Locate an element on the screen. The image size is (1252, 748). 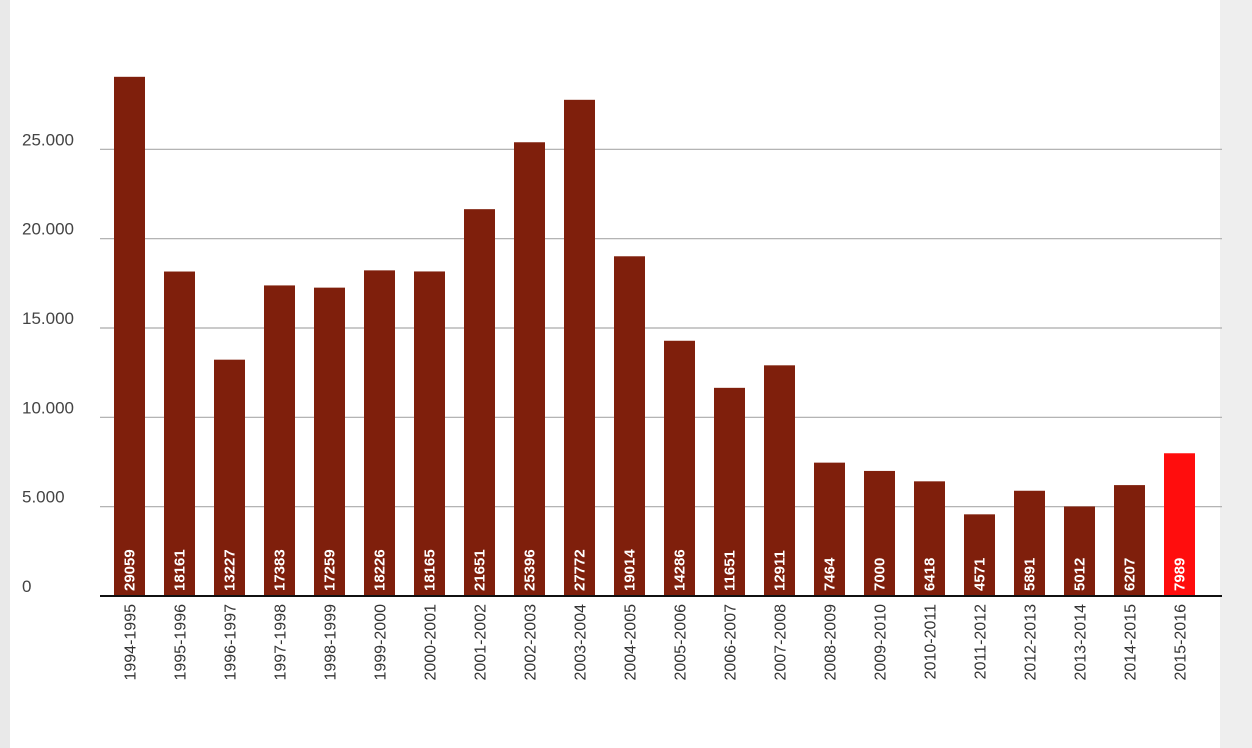
bar-value-label: 29059 is located at coordinates (130, 570).